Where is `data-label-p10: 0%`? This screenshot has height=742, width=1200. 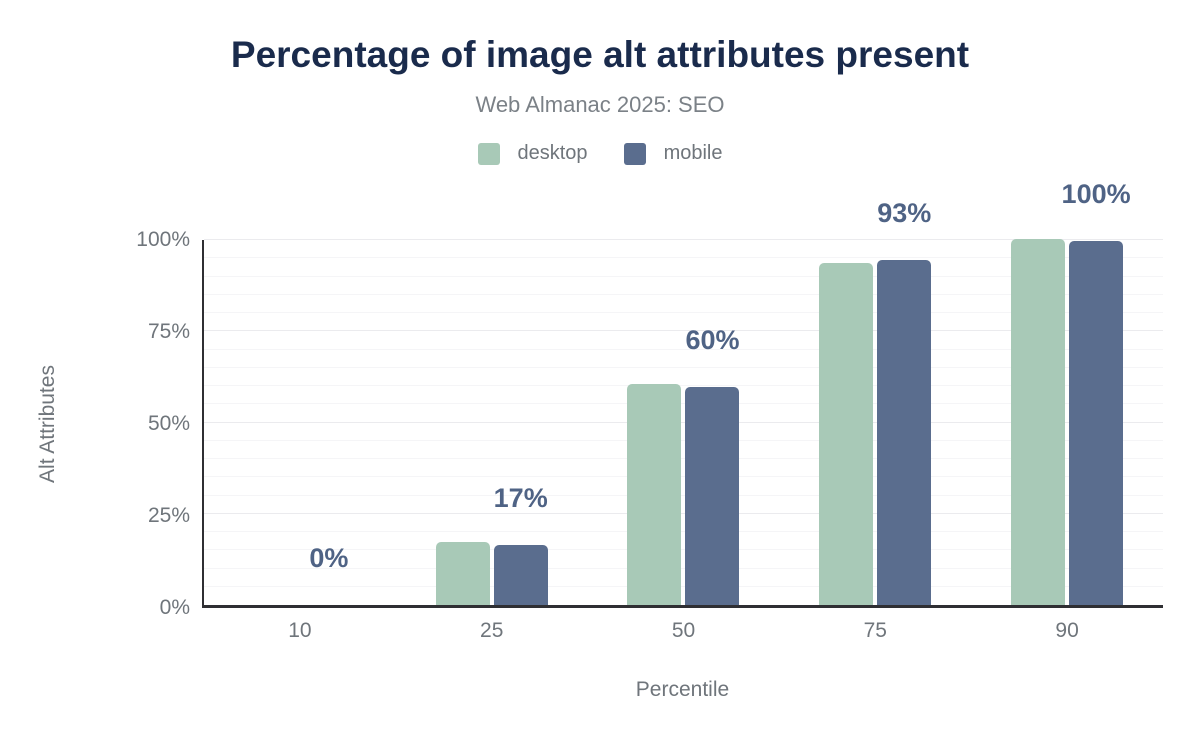 data-label-p10: 0% is located at coordinates (329, 558).